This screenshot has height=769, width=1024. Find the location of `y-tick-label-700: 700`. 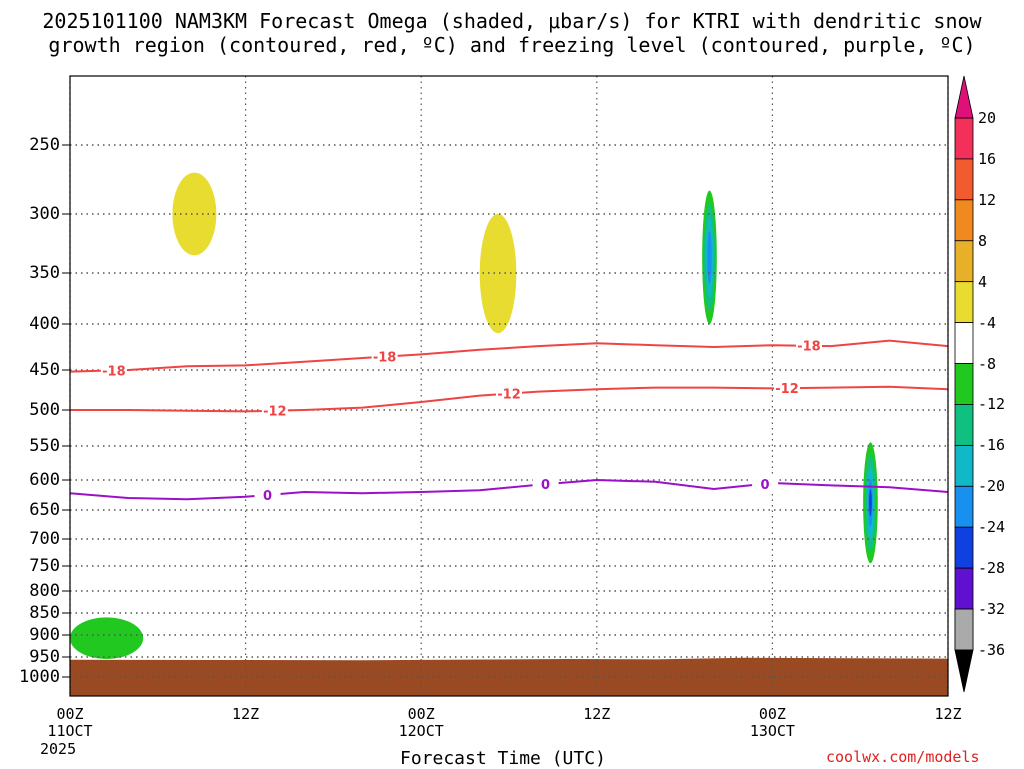

y-tick-label-700: 700 is located at coordinates (44, 539).